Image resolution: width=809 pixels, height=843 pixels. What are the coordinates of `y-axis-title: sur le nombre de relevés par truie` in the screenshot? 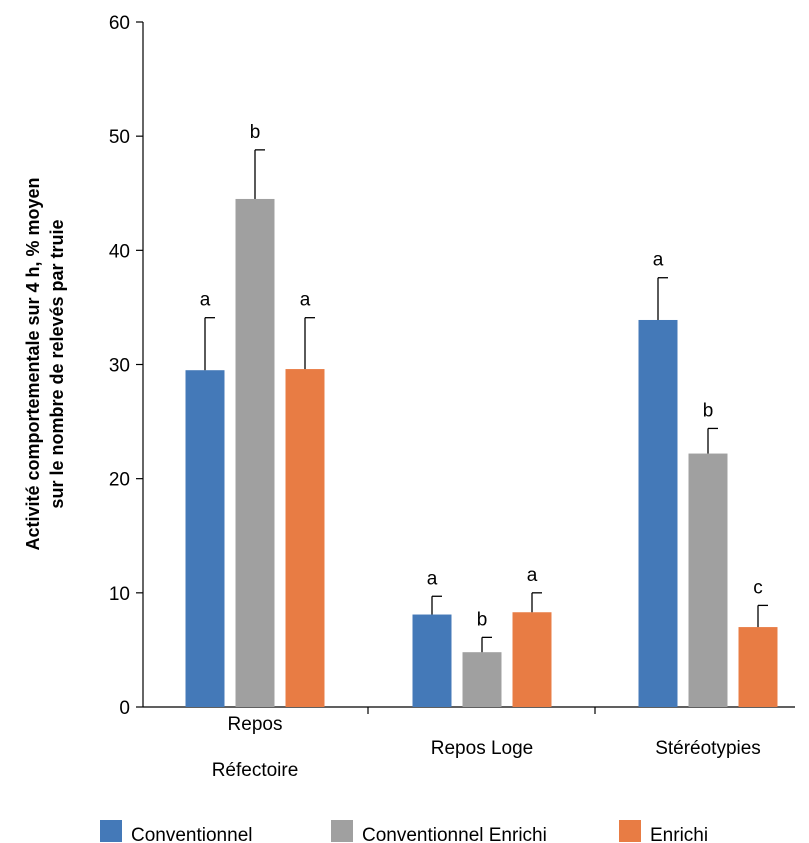 It's located at (57, 363).